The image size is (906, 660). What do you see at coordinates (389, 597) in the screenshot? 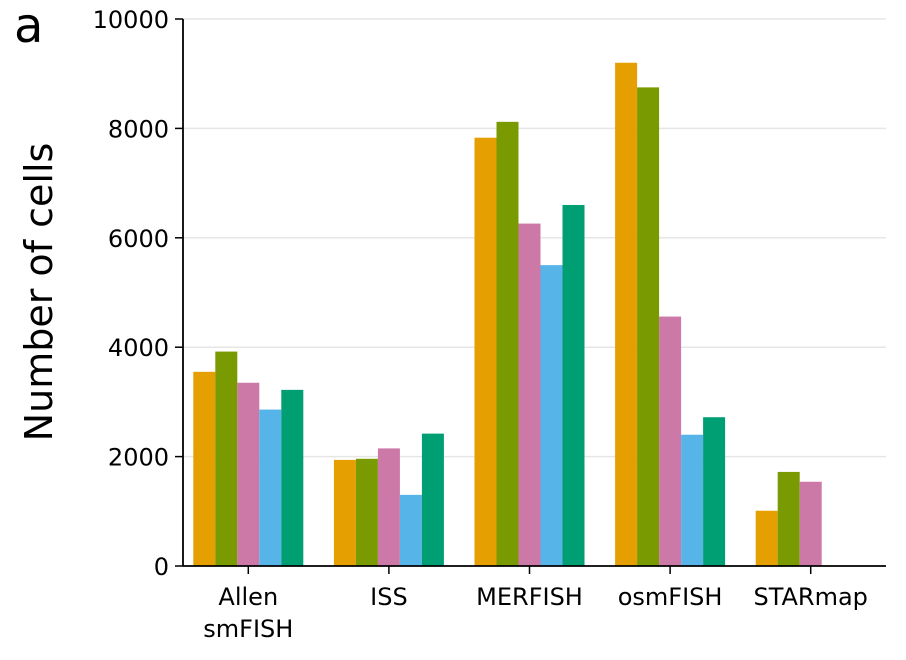
I see `x-category-label: ISS` at bounding box center [389, 597].